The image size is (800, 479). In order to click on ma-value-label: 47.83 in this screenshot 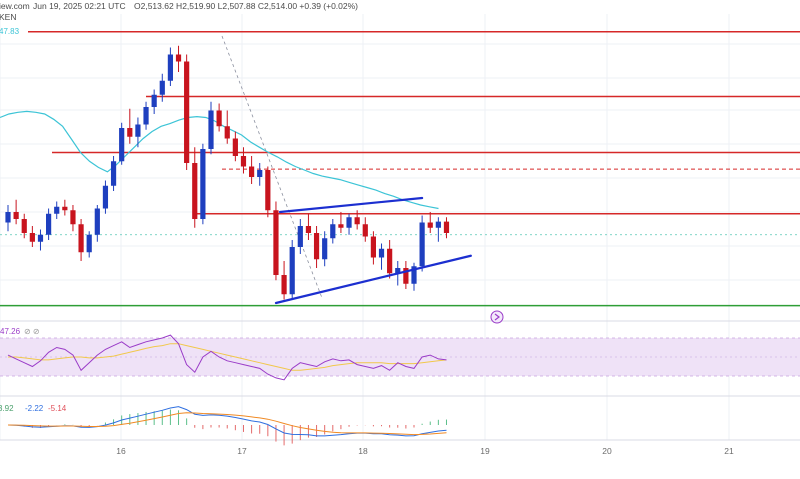, I will do `click(10, 31)`.